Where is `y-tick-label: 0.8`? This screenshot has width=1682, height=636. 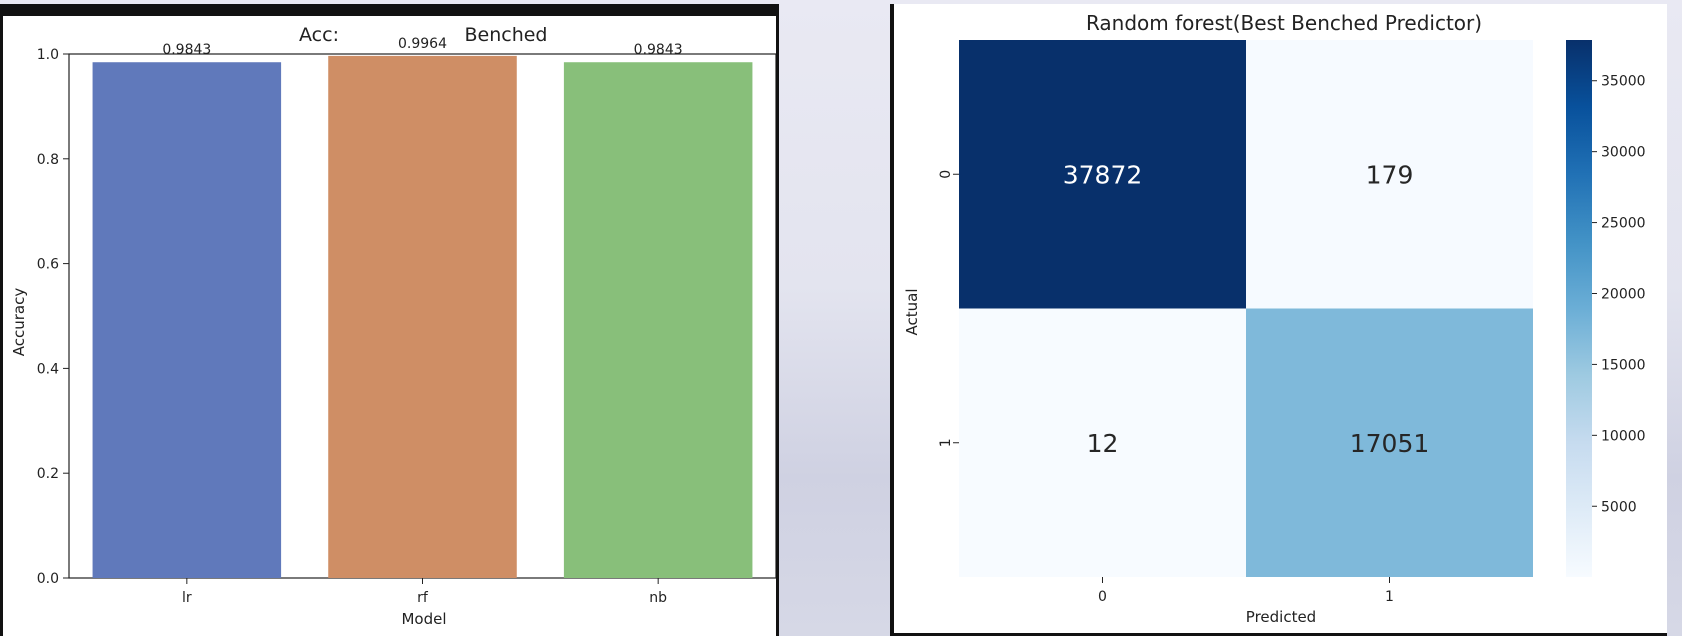
y-tick-label: 0.8 is located at coordinates (48, 160).